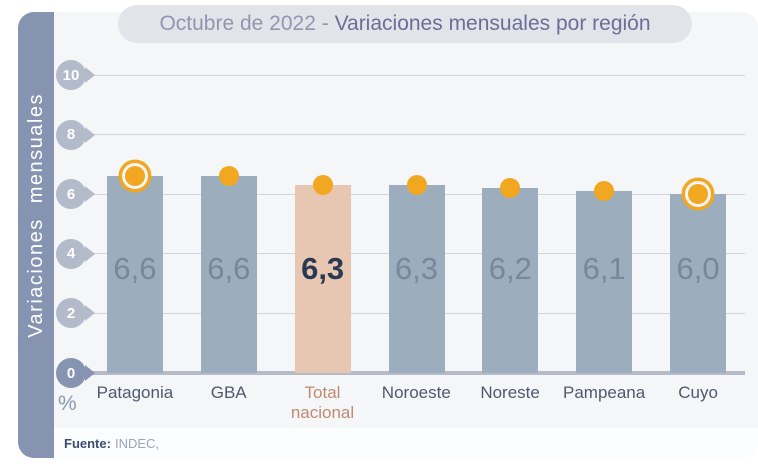 This screenshot has height=470, width=758. I want to click on category-label-patagonia: Patagonia, so click(135, 392).